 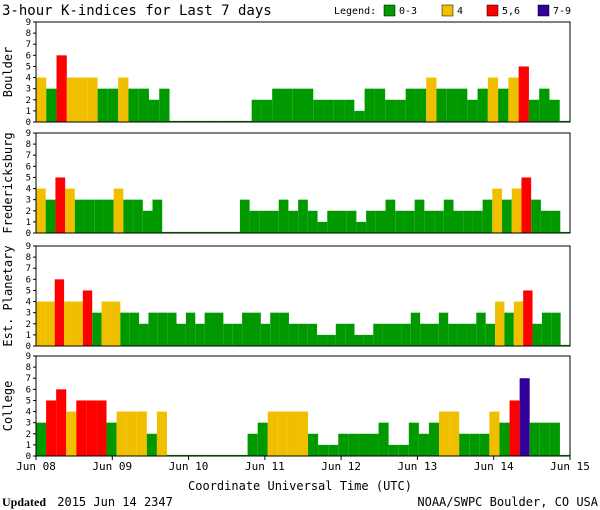 I want to click on footer-credit: NOAA/SWPC Boulder, CO USA, so click(x=507, y=502).